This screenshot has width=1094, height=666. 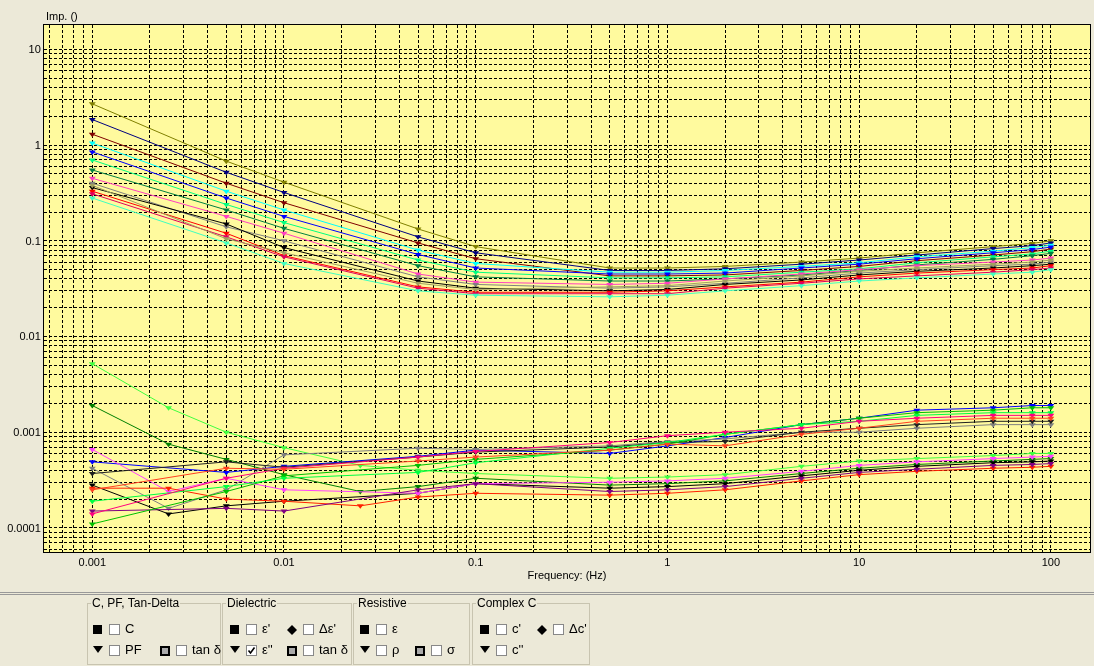 What do you see at coordinates (30, 336) in the screenshot?
I see `y-tick-label: 0.01` at bounding box center [30, 336].